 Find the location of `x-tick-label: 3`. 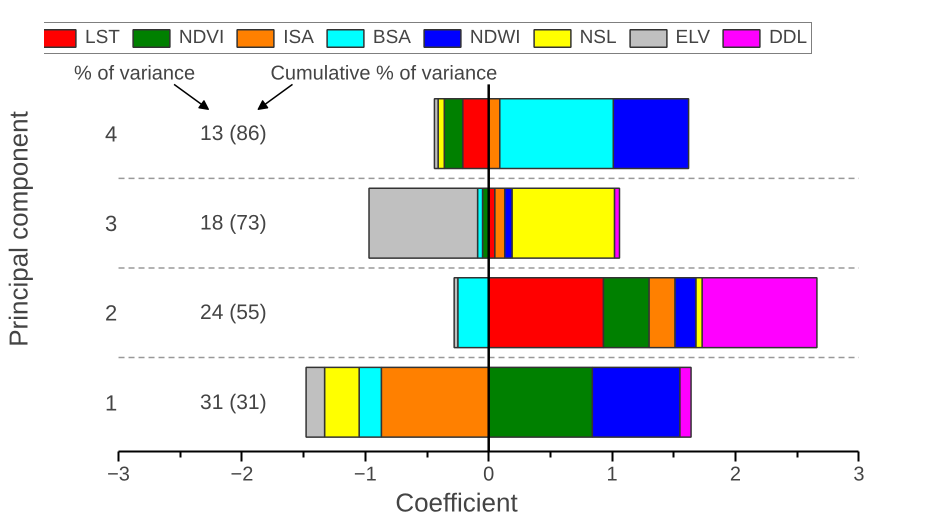

x-tick-label: 3 is located at coordinates (858, 475).